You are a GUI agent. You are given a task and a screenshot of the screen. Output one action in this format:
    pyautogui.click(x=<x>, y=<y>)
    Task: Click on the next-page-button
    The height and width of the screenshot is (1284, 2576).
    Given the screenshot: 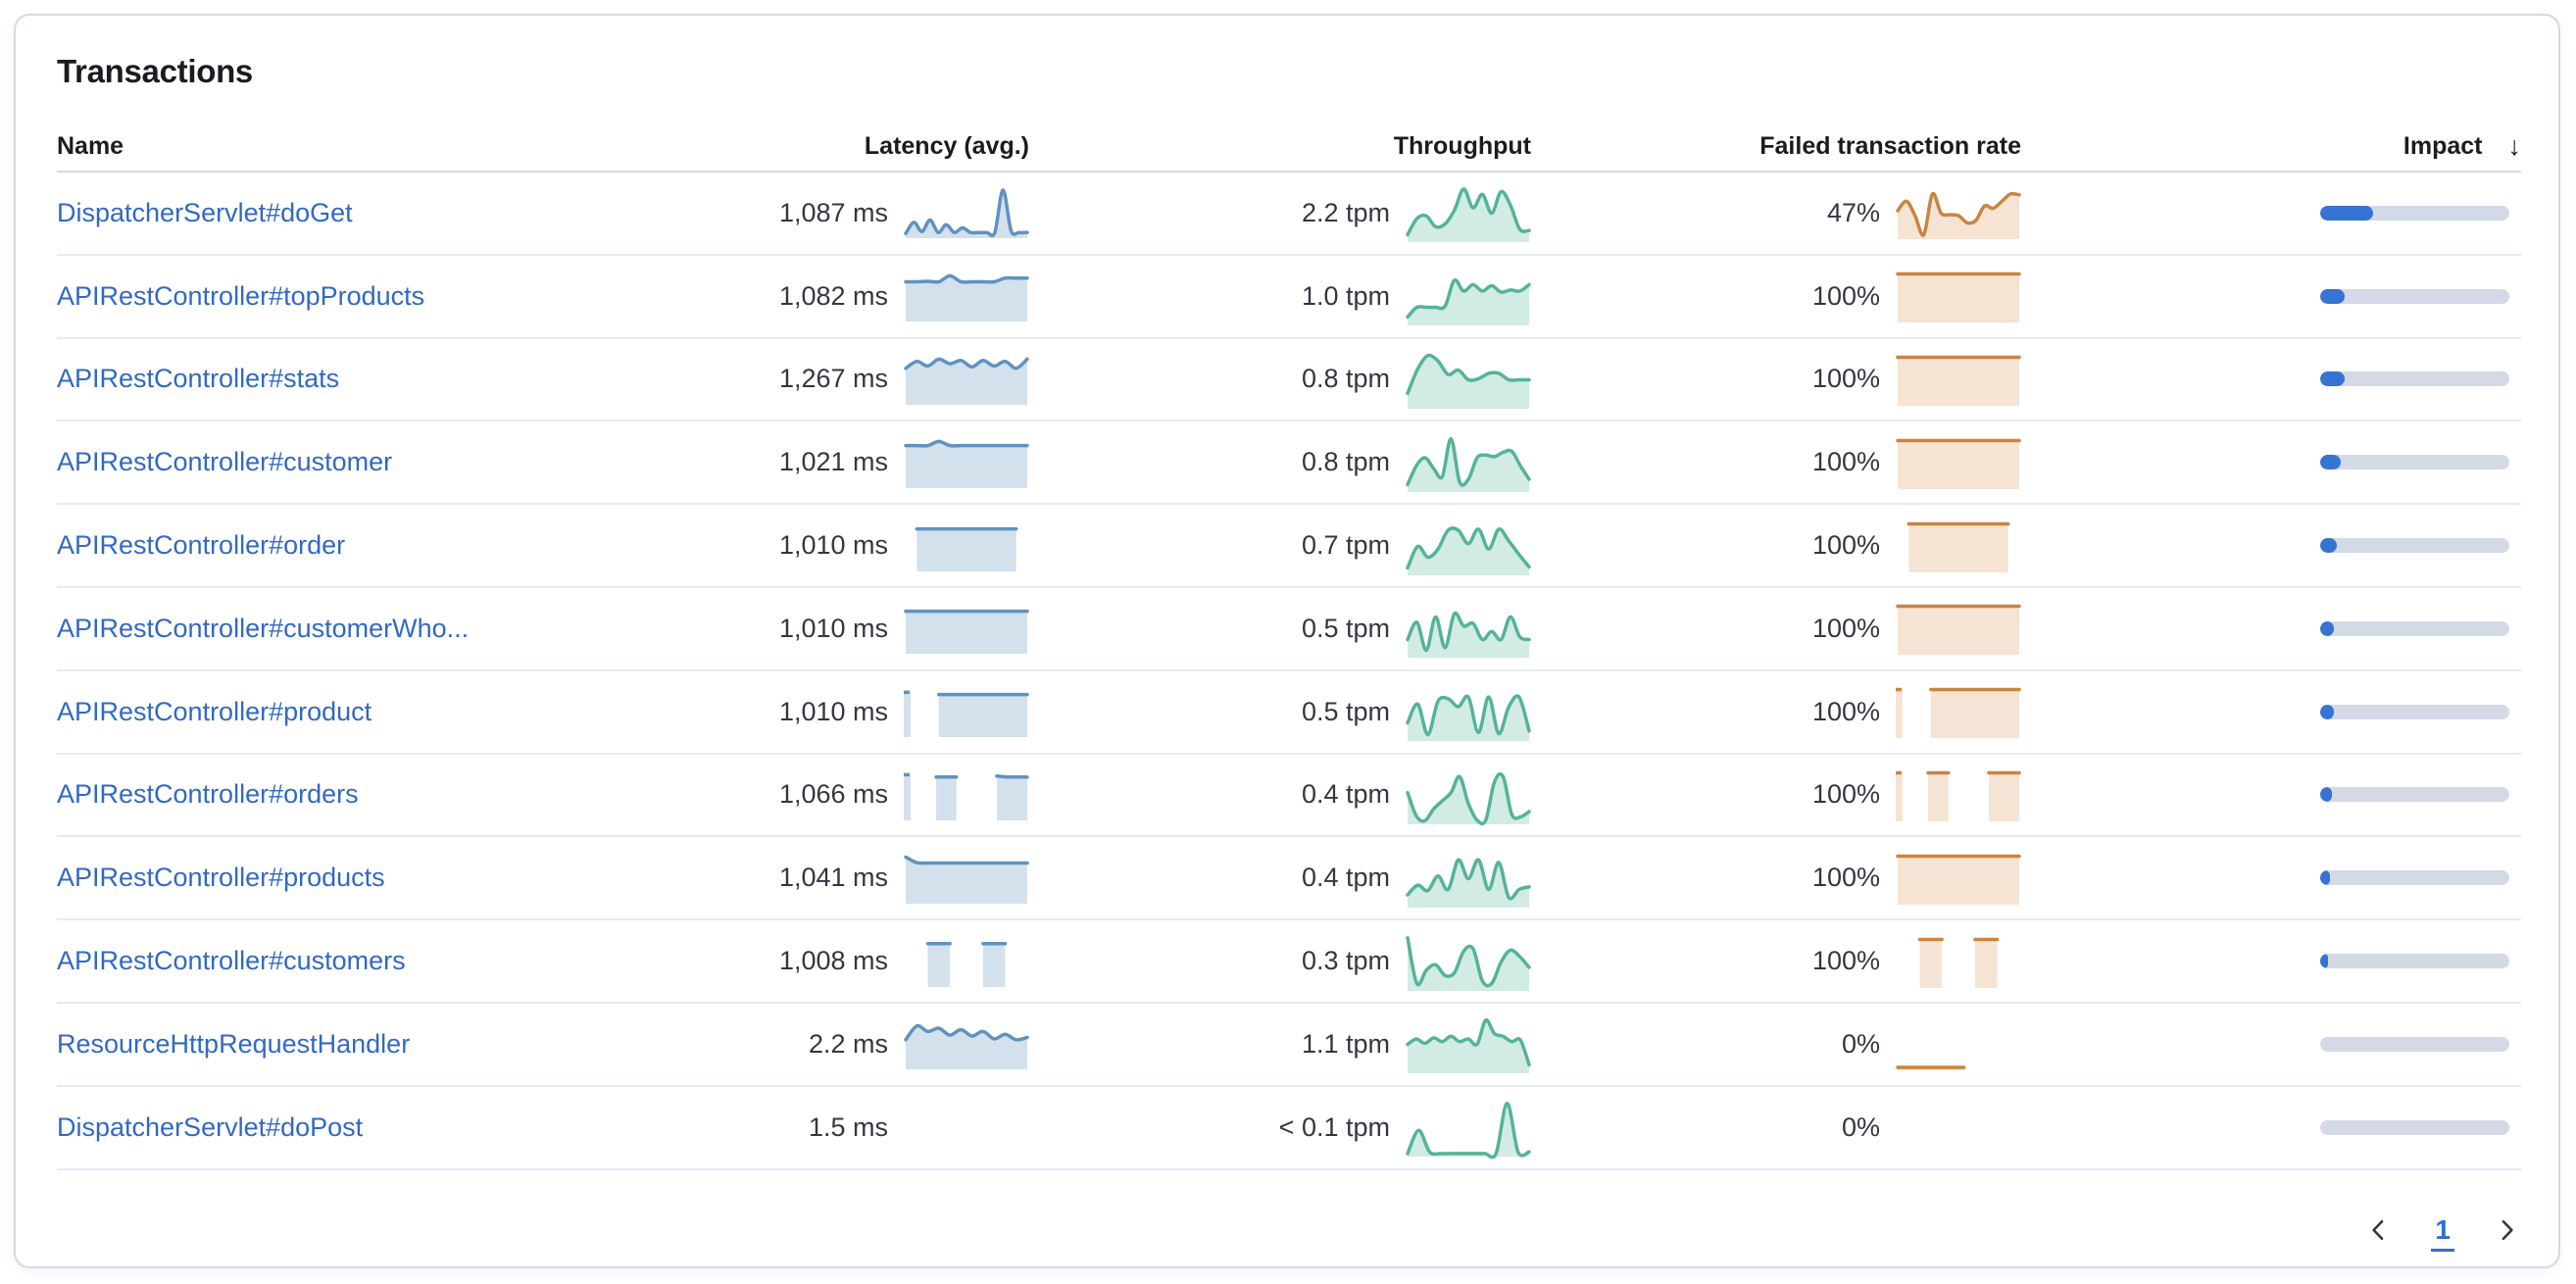 What is the action you would take?
    pyautogui.click(x=2507, y=1232)
    